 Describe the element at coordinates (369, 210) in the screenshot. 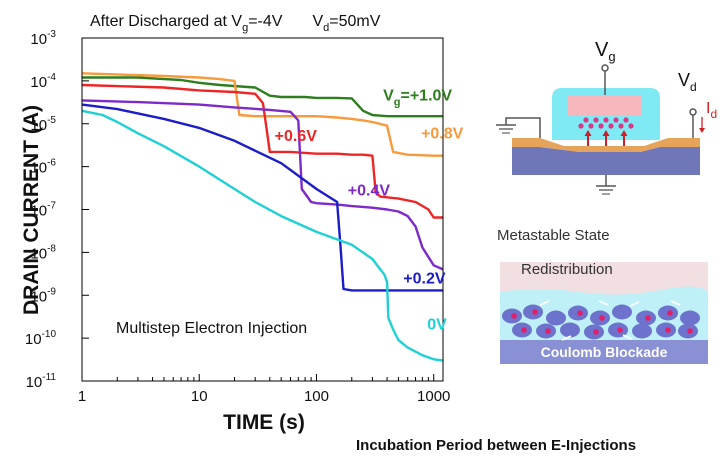

I see `series-labels: Vg=+1.0V +0.8V +0.6V +0.4V +0.2V 0V` at that location.